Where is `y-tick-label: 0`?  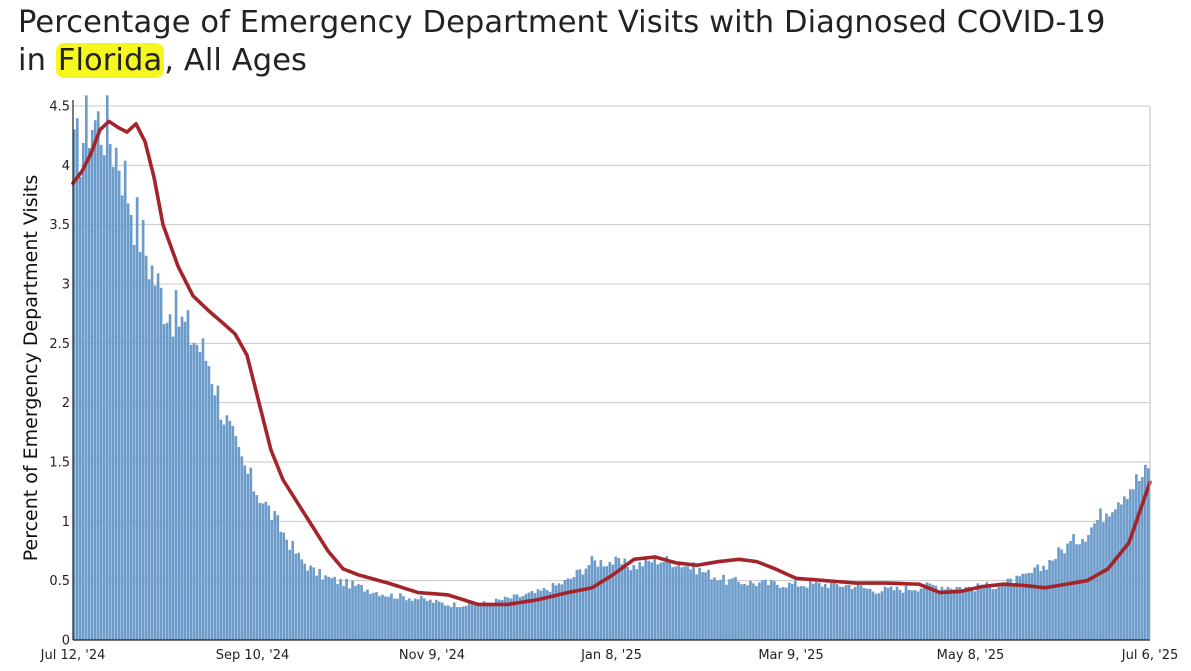 y-tick-label: 0 is located at coordinates (66, 641).